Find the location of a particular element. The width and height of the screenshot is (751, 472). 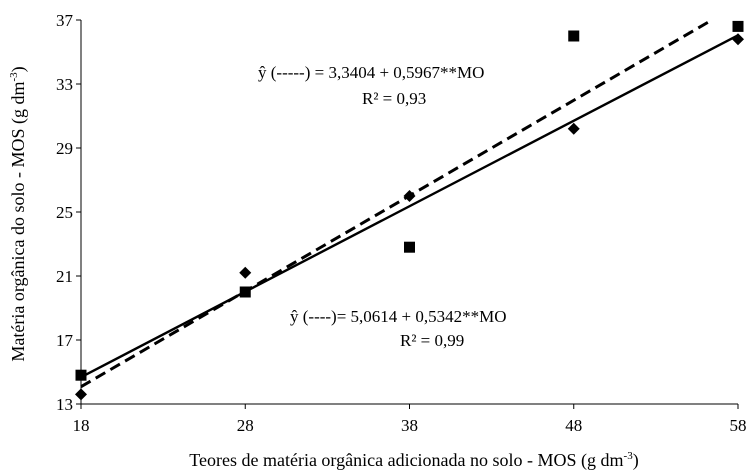

y-tick-label: 33 is located at coordinates (64, 84).